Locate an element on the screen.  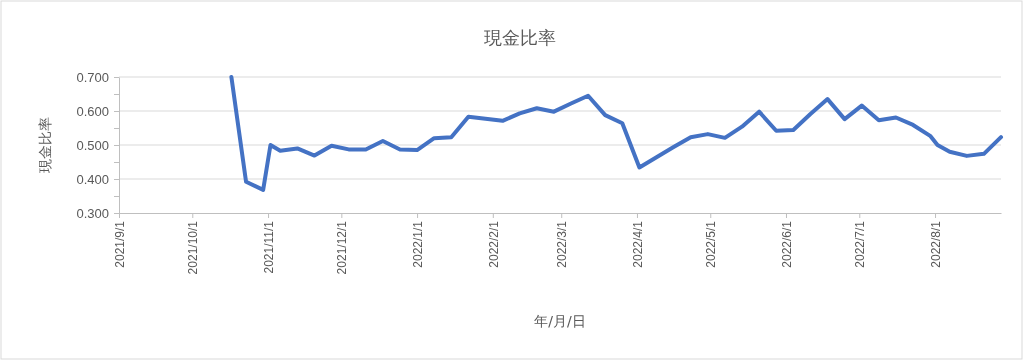
x-tick-label: 2022/5/1 is located at coordinates (710, 244).